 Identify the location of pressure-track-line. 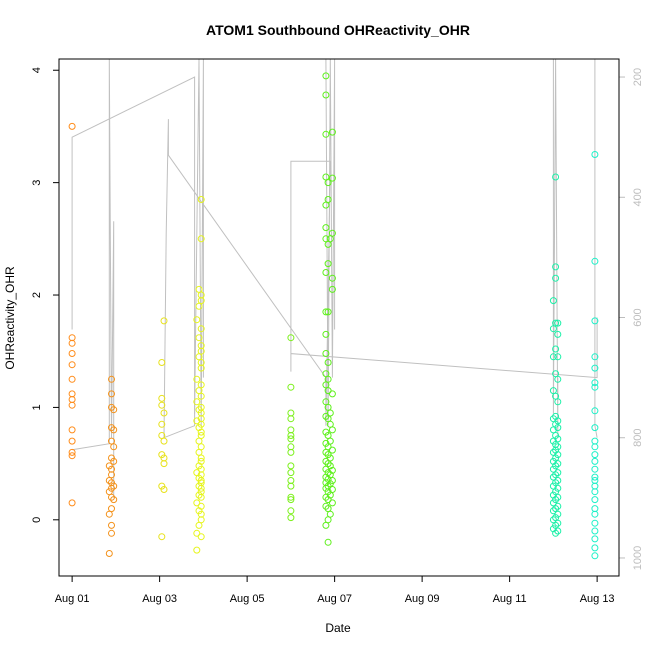
(596, 248).